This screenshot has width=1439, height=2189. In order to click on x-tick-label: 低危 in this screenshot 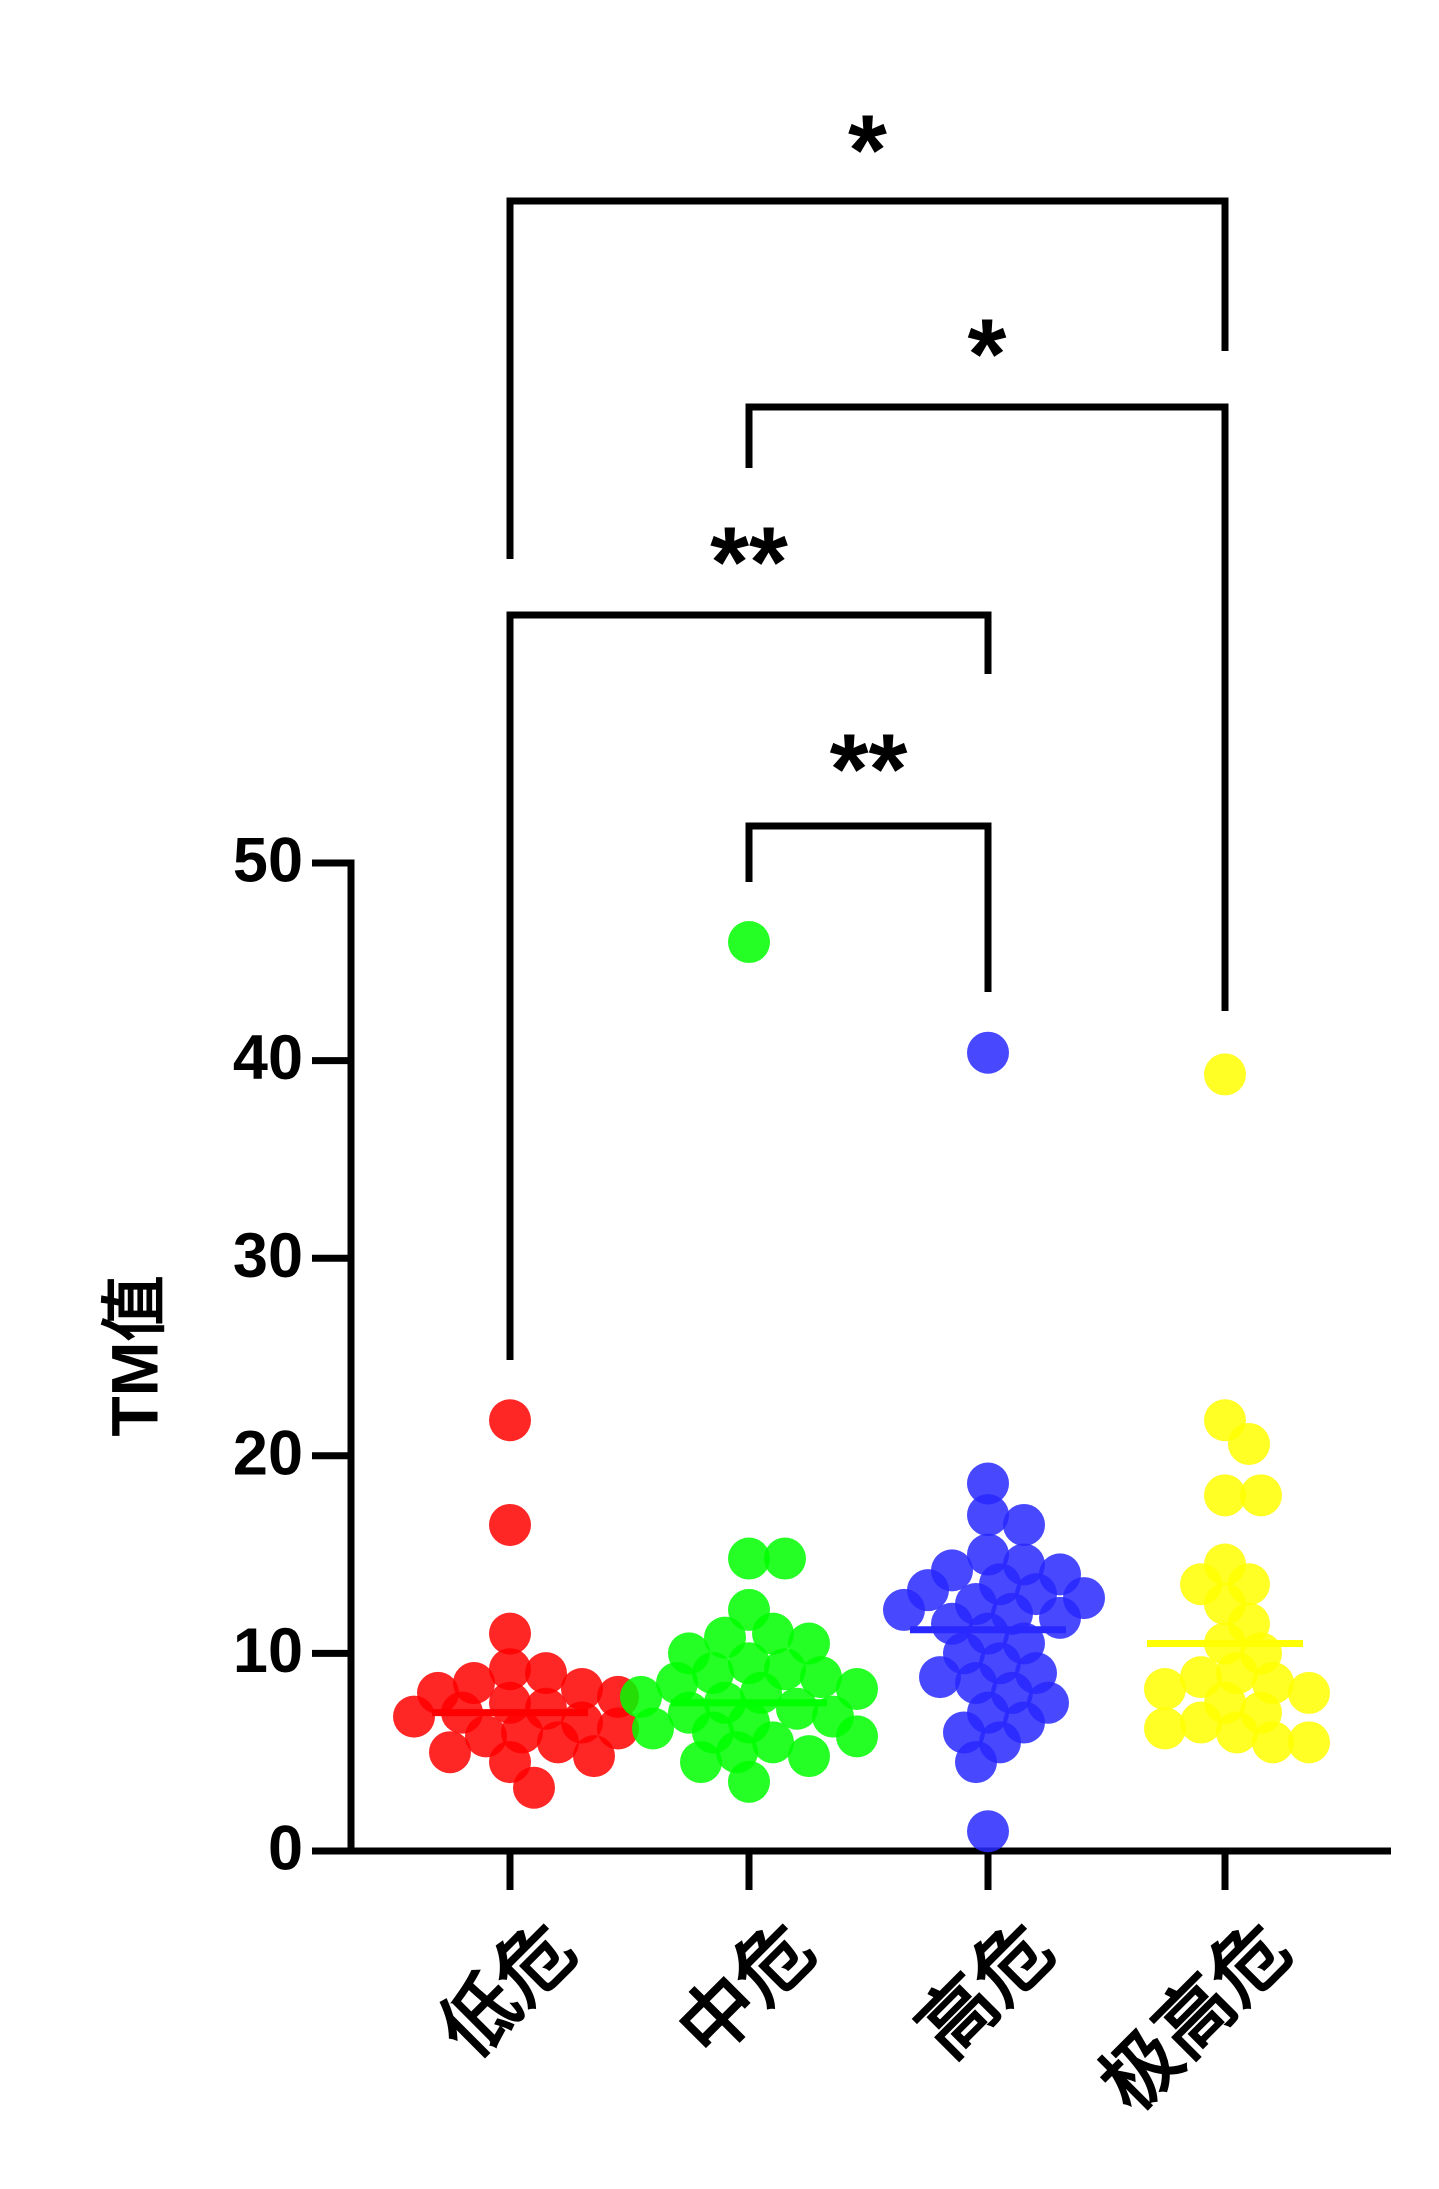, I will do `click(508, 1990)`.